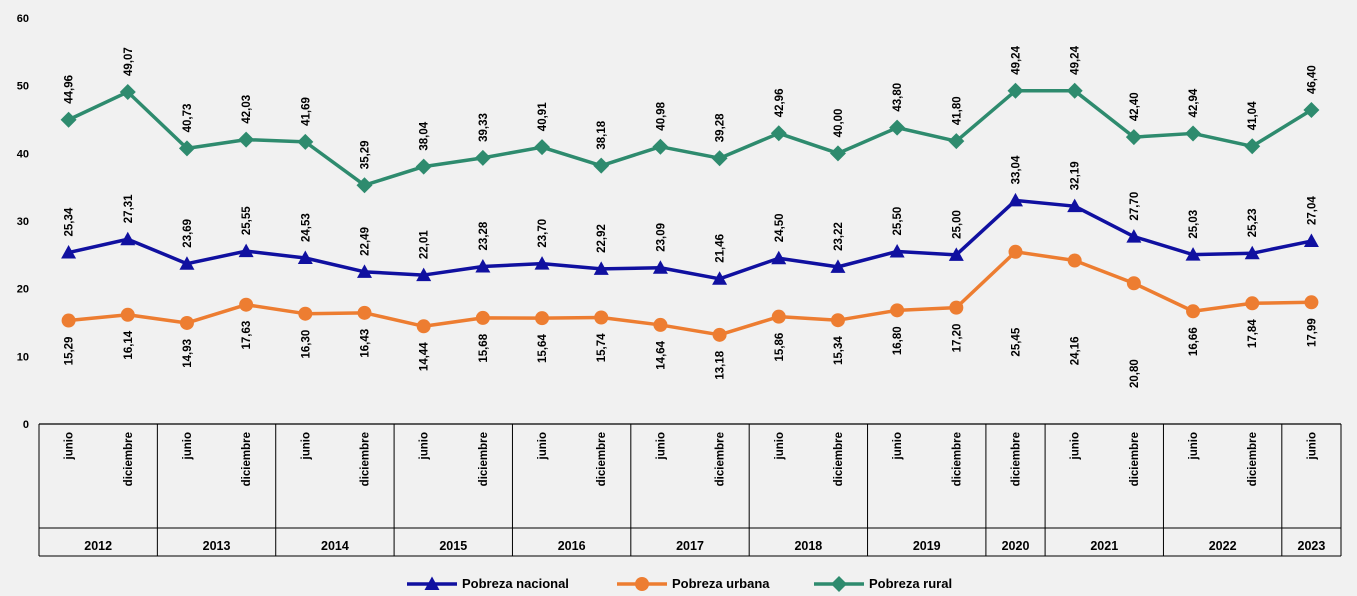 This screenshot has height=596, width=1357. I want to click on data-label: 38,04, so click(425, 135).